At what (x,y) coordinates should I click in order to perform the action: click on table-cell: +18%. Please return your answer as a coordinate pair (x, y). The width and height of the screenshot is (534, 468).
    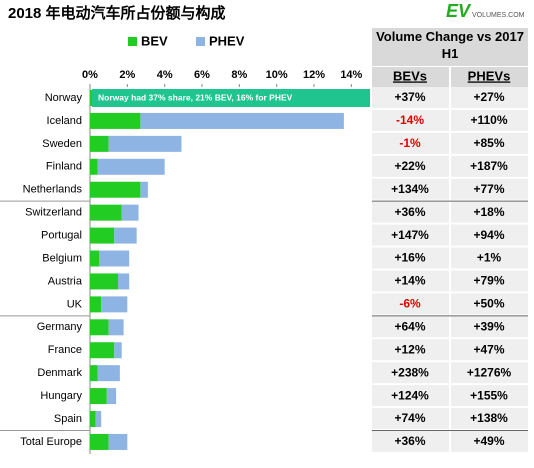
    Looking at the image, I should click on (488, 212).